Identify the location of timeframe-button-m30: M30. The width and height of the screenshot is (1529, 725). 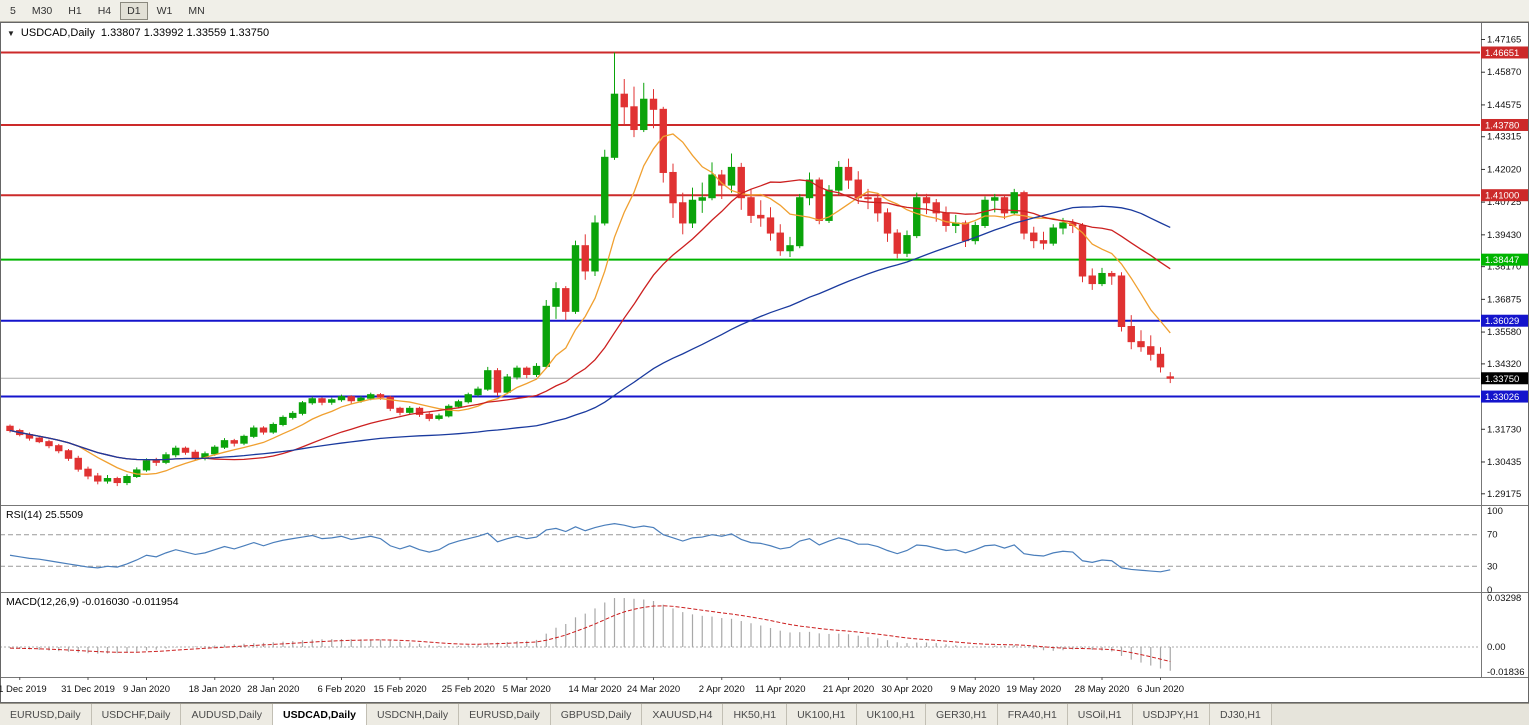
(42, 11).